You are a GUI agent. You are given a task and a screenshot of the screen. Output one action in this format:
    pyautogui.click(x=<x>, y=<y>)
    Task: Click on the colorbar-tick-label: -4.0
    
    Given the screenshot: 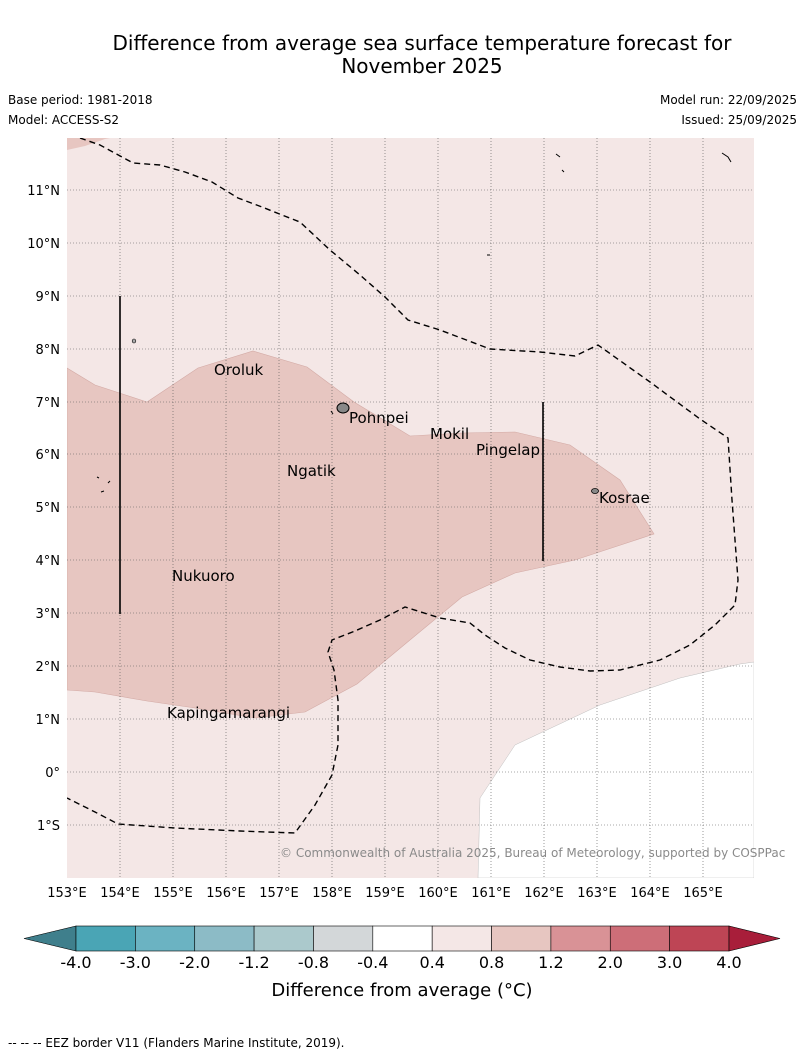 What is the action you would take?
    pyautogui.click(x=75, y=962)
    